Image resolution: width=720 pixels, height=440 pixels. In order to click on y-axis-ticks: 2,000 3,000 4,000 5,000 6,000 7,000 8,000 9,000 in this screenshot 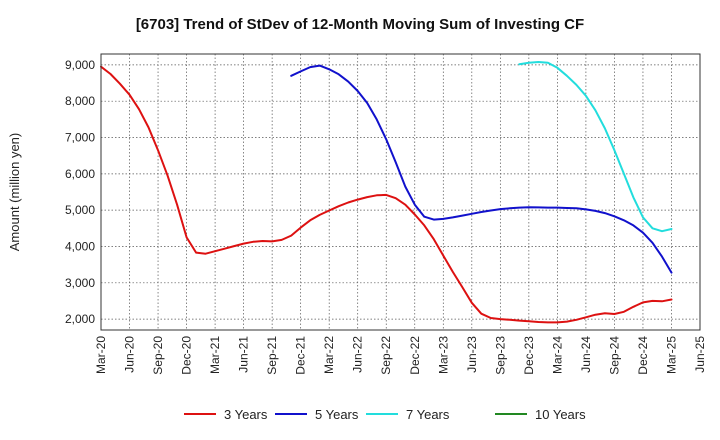, I will do `click(80, 192)`.